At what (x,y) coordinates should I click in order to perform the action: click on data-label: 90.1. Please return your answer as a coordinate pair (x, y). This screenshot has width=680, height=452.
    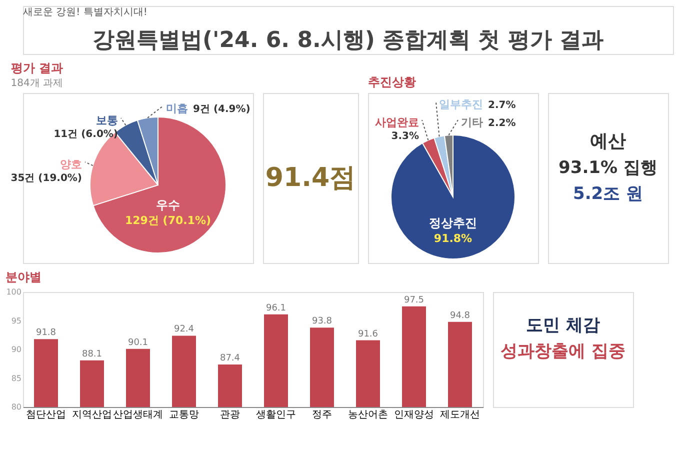
    Looking at the image, I should click on (138, 343).